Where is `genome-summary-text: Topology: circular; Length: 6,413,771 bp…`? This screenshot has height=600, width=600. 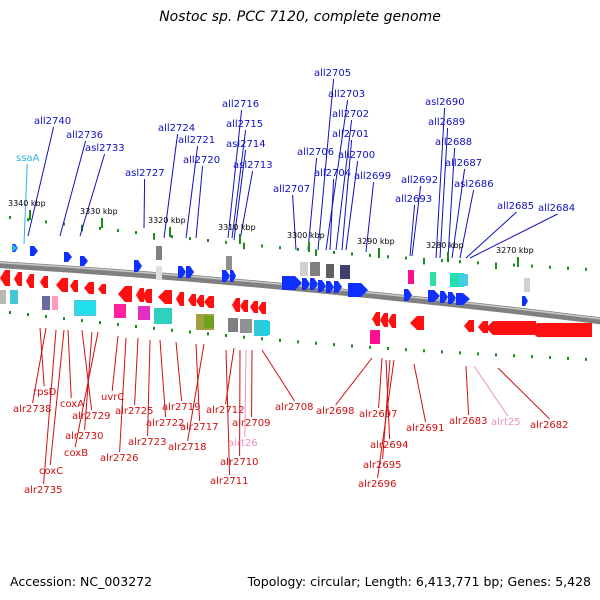
genome-summary-text: Topology: circular; Length: 6,413,771 bp… is located at coordinates (419, 581).